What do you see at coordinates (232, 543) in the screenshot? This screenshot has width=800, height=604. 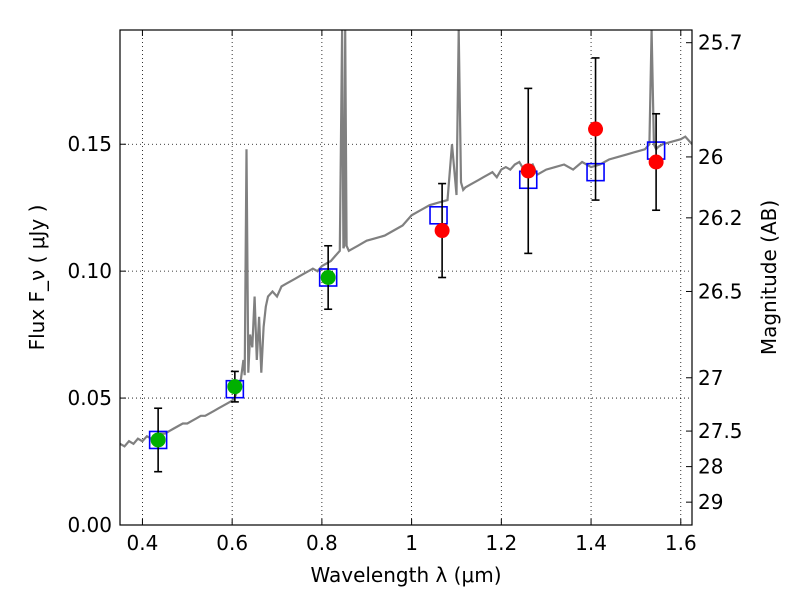 I see `x-tick-label: 0.6` at bounding box center [232, 543].